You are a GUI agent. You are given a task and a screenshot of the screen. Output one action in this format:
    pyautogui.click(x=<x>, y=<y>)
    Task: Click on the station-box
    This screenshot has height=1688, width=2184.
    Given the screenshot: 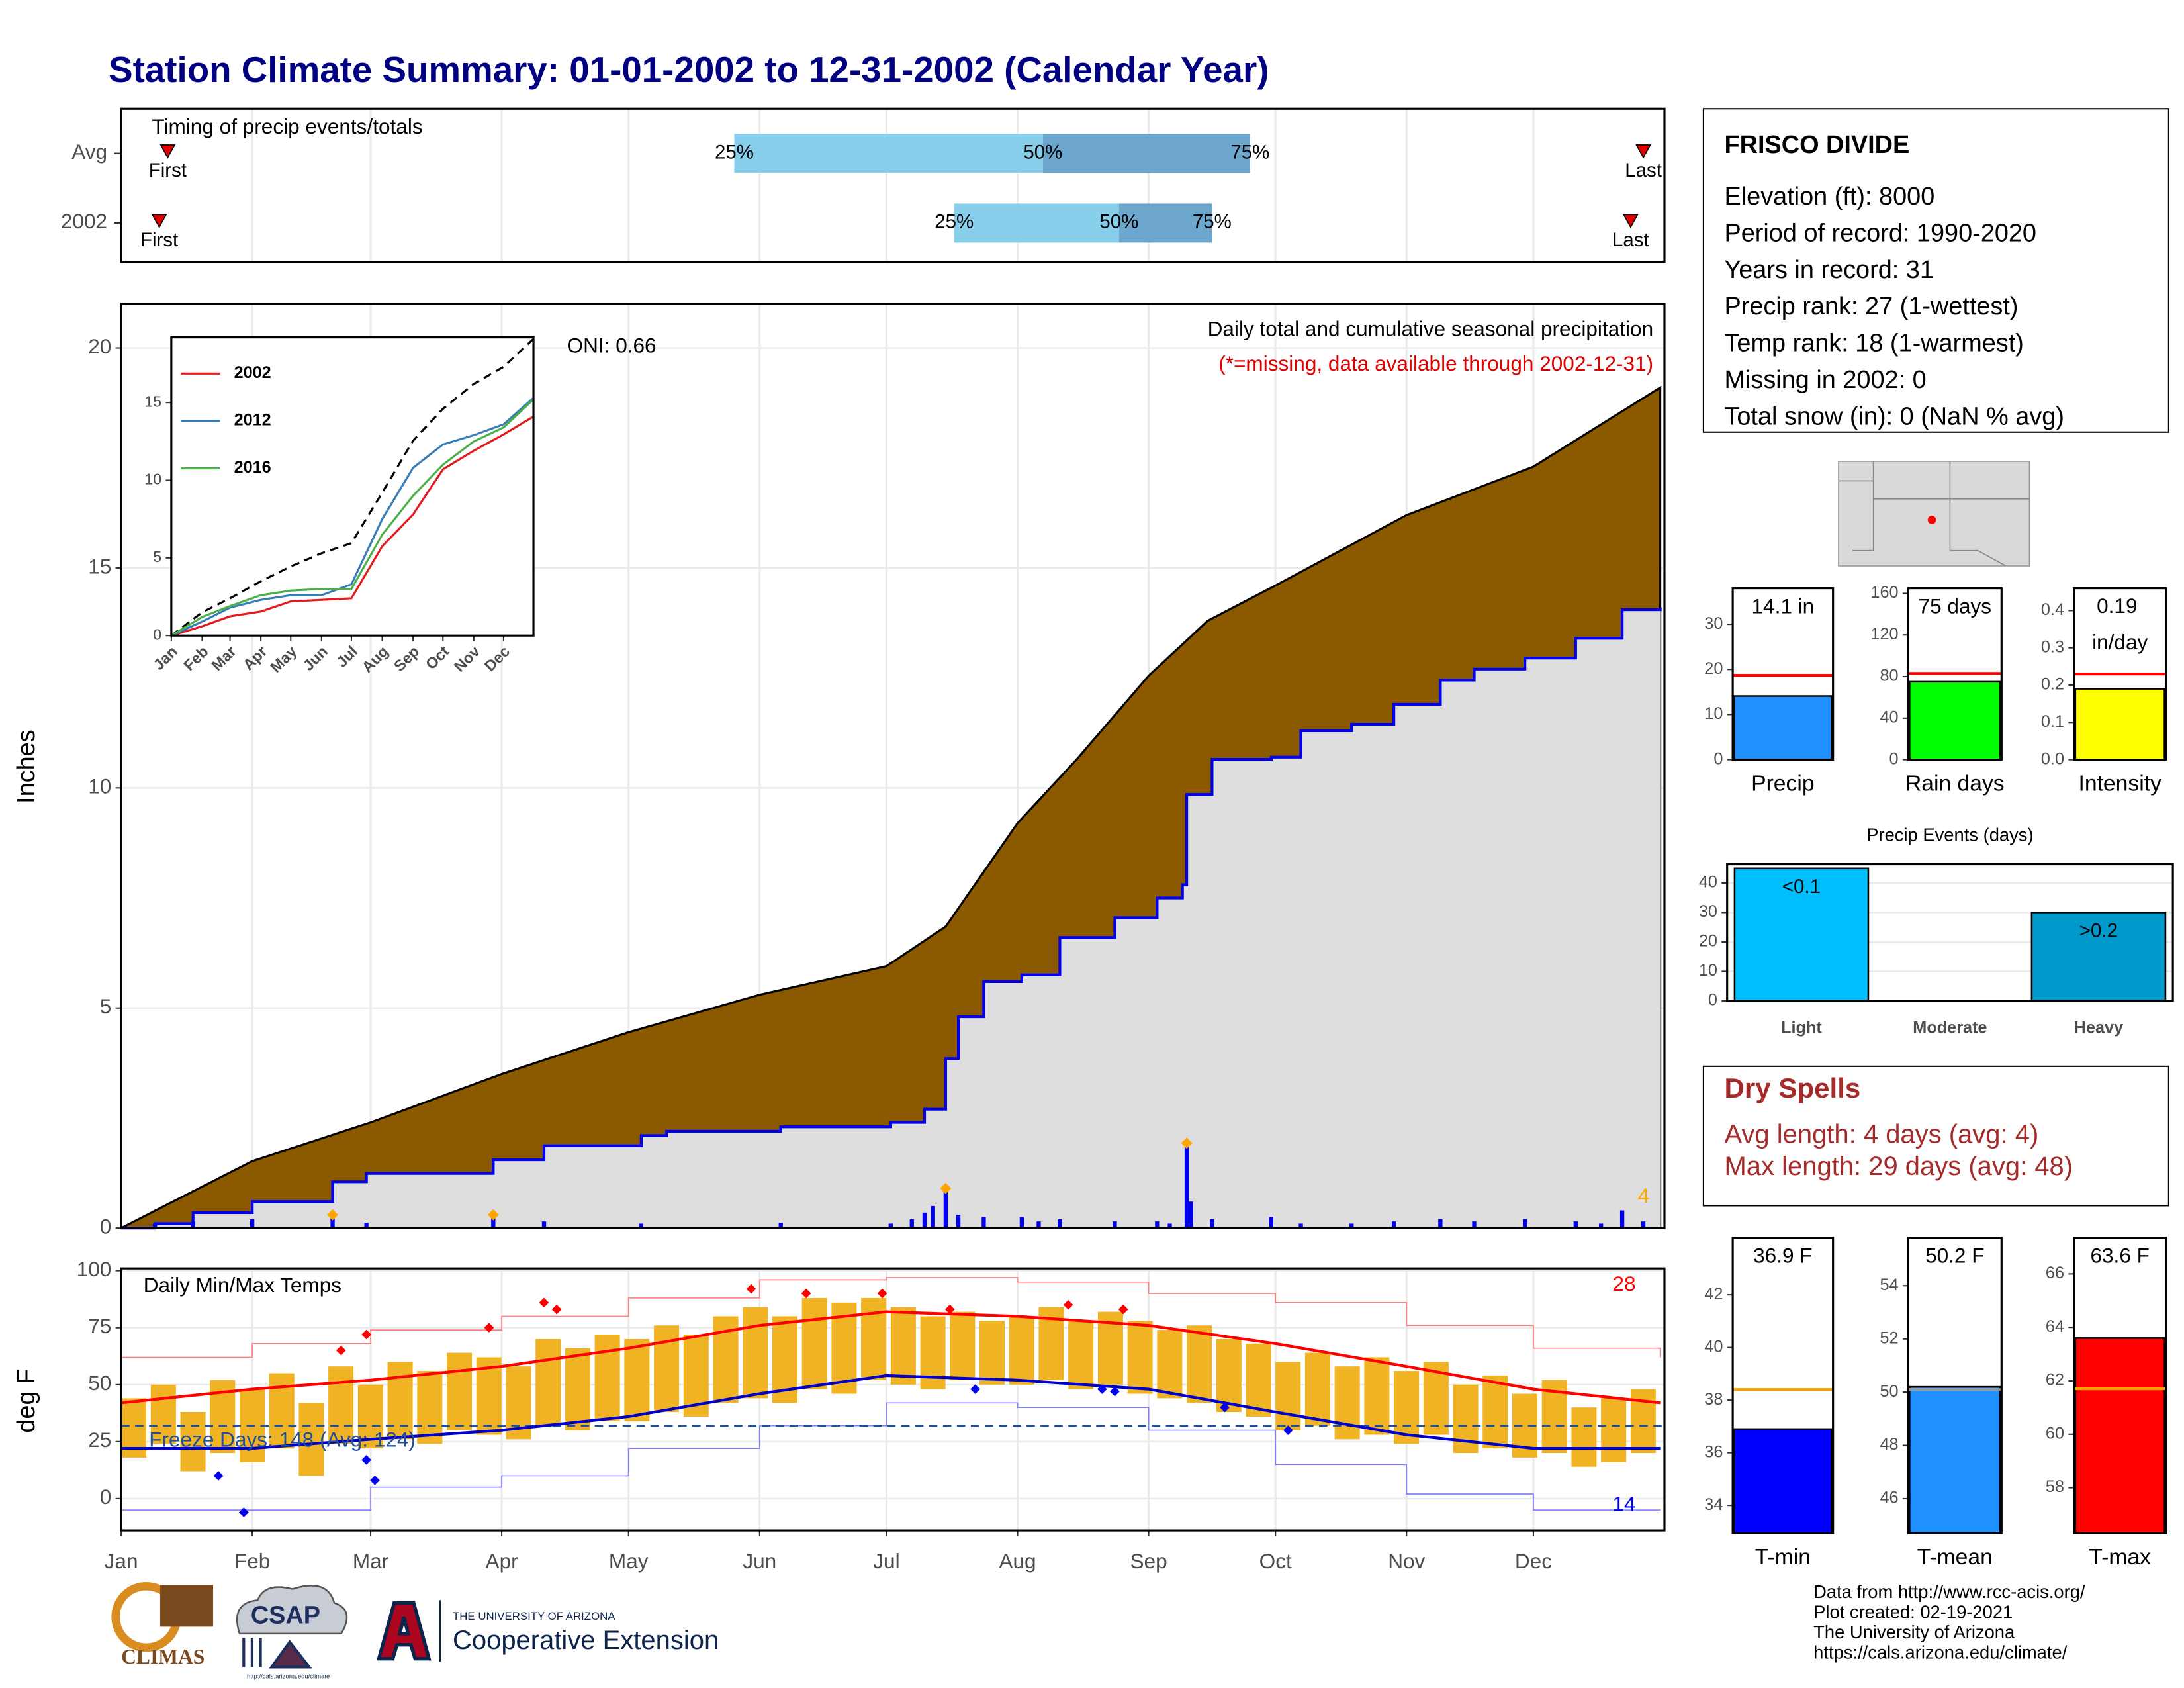 What is the action you would take?
    pyautogui.click(x=1935, y=270)
    